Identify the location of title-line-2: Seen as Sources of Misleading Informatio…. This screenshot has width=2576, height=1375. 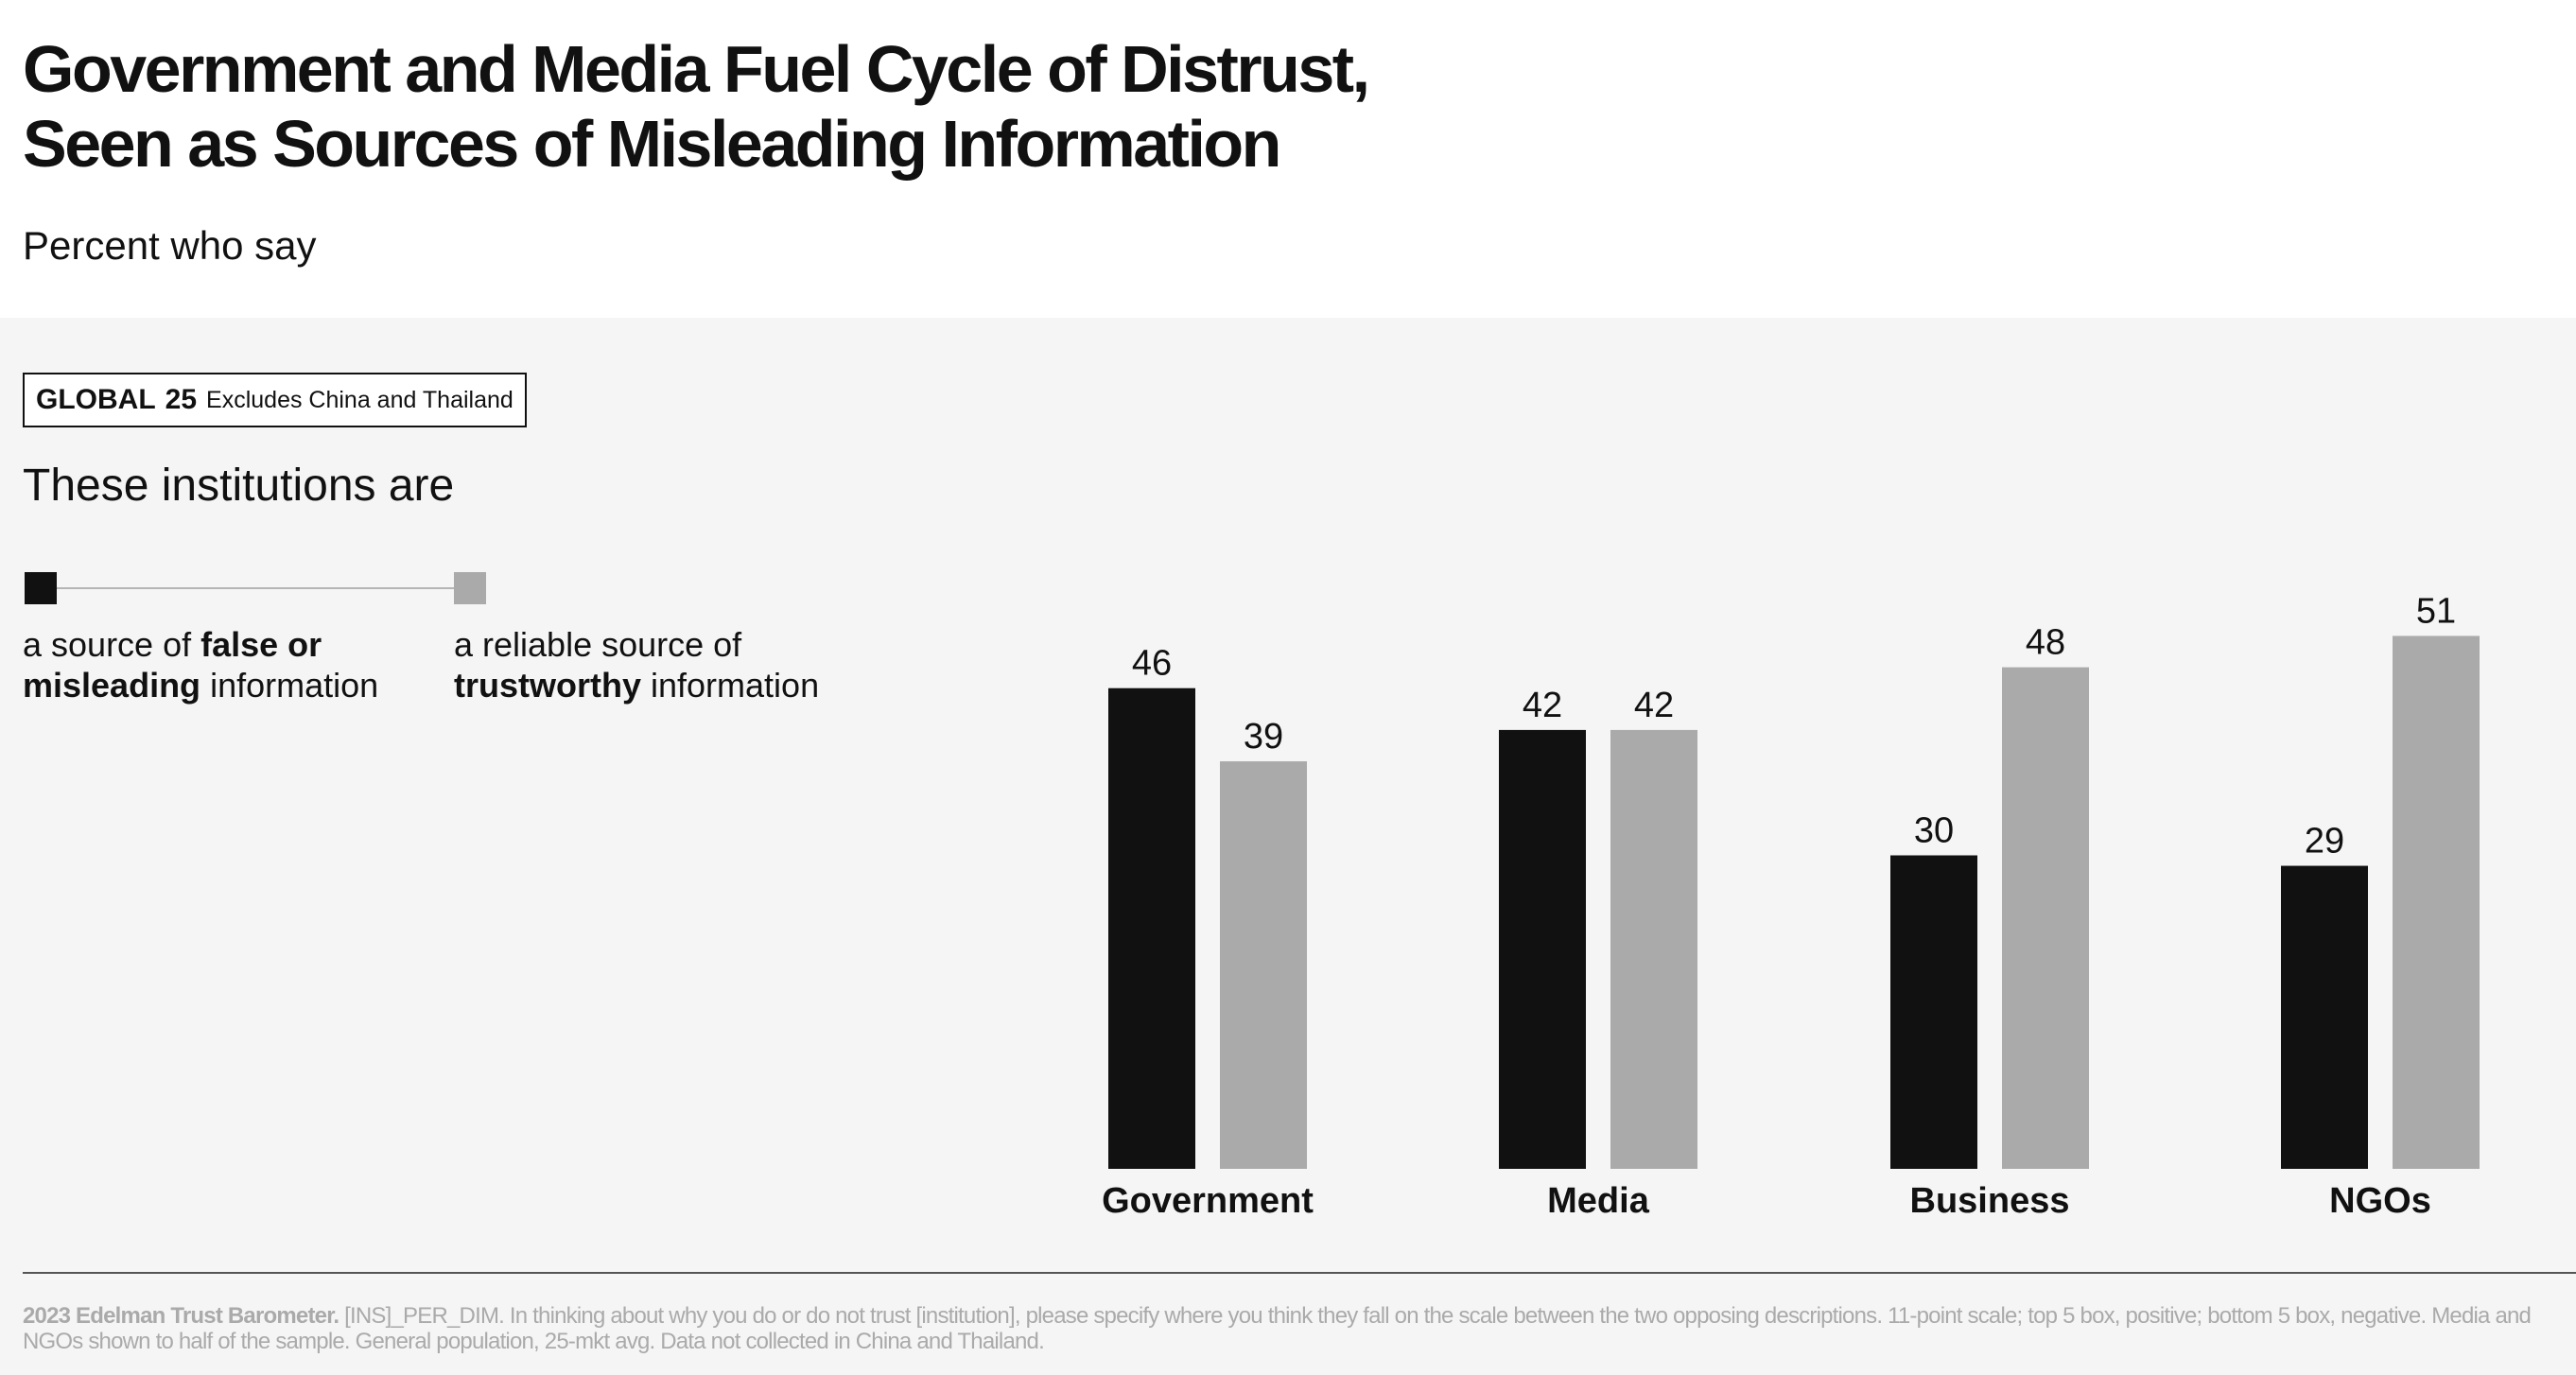
(652, 144).